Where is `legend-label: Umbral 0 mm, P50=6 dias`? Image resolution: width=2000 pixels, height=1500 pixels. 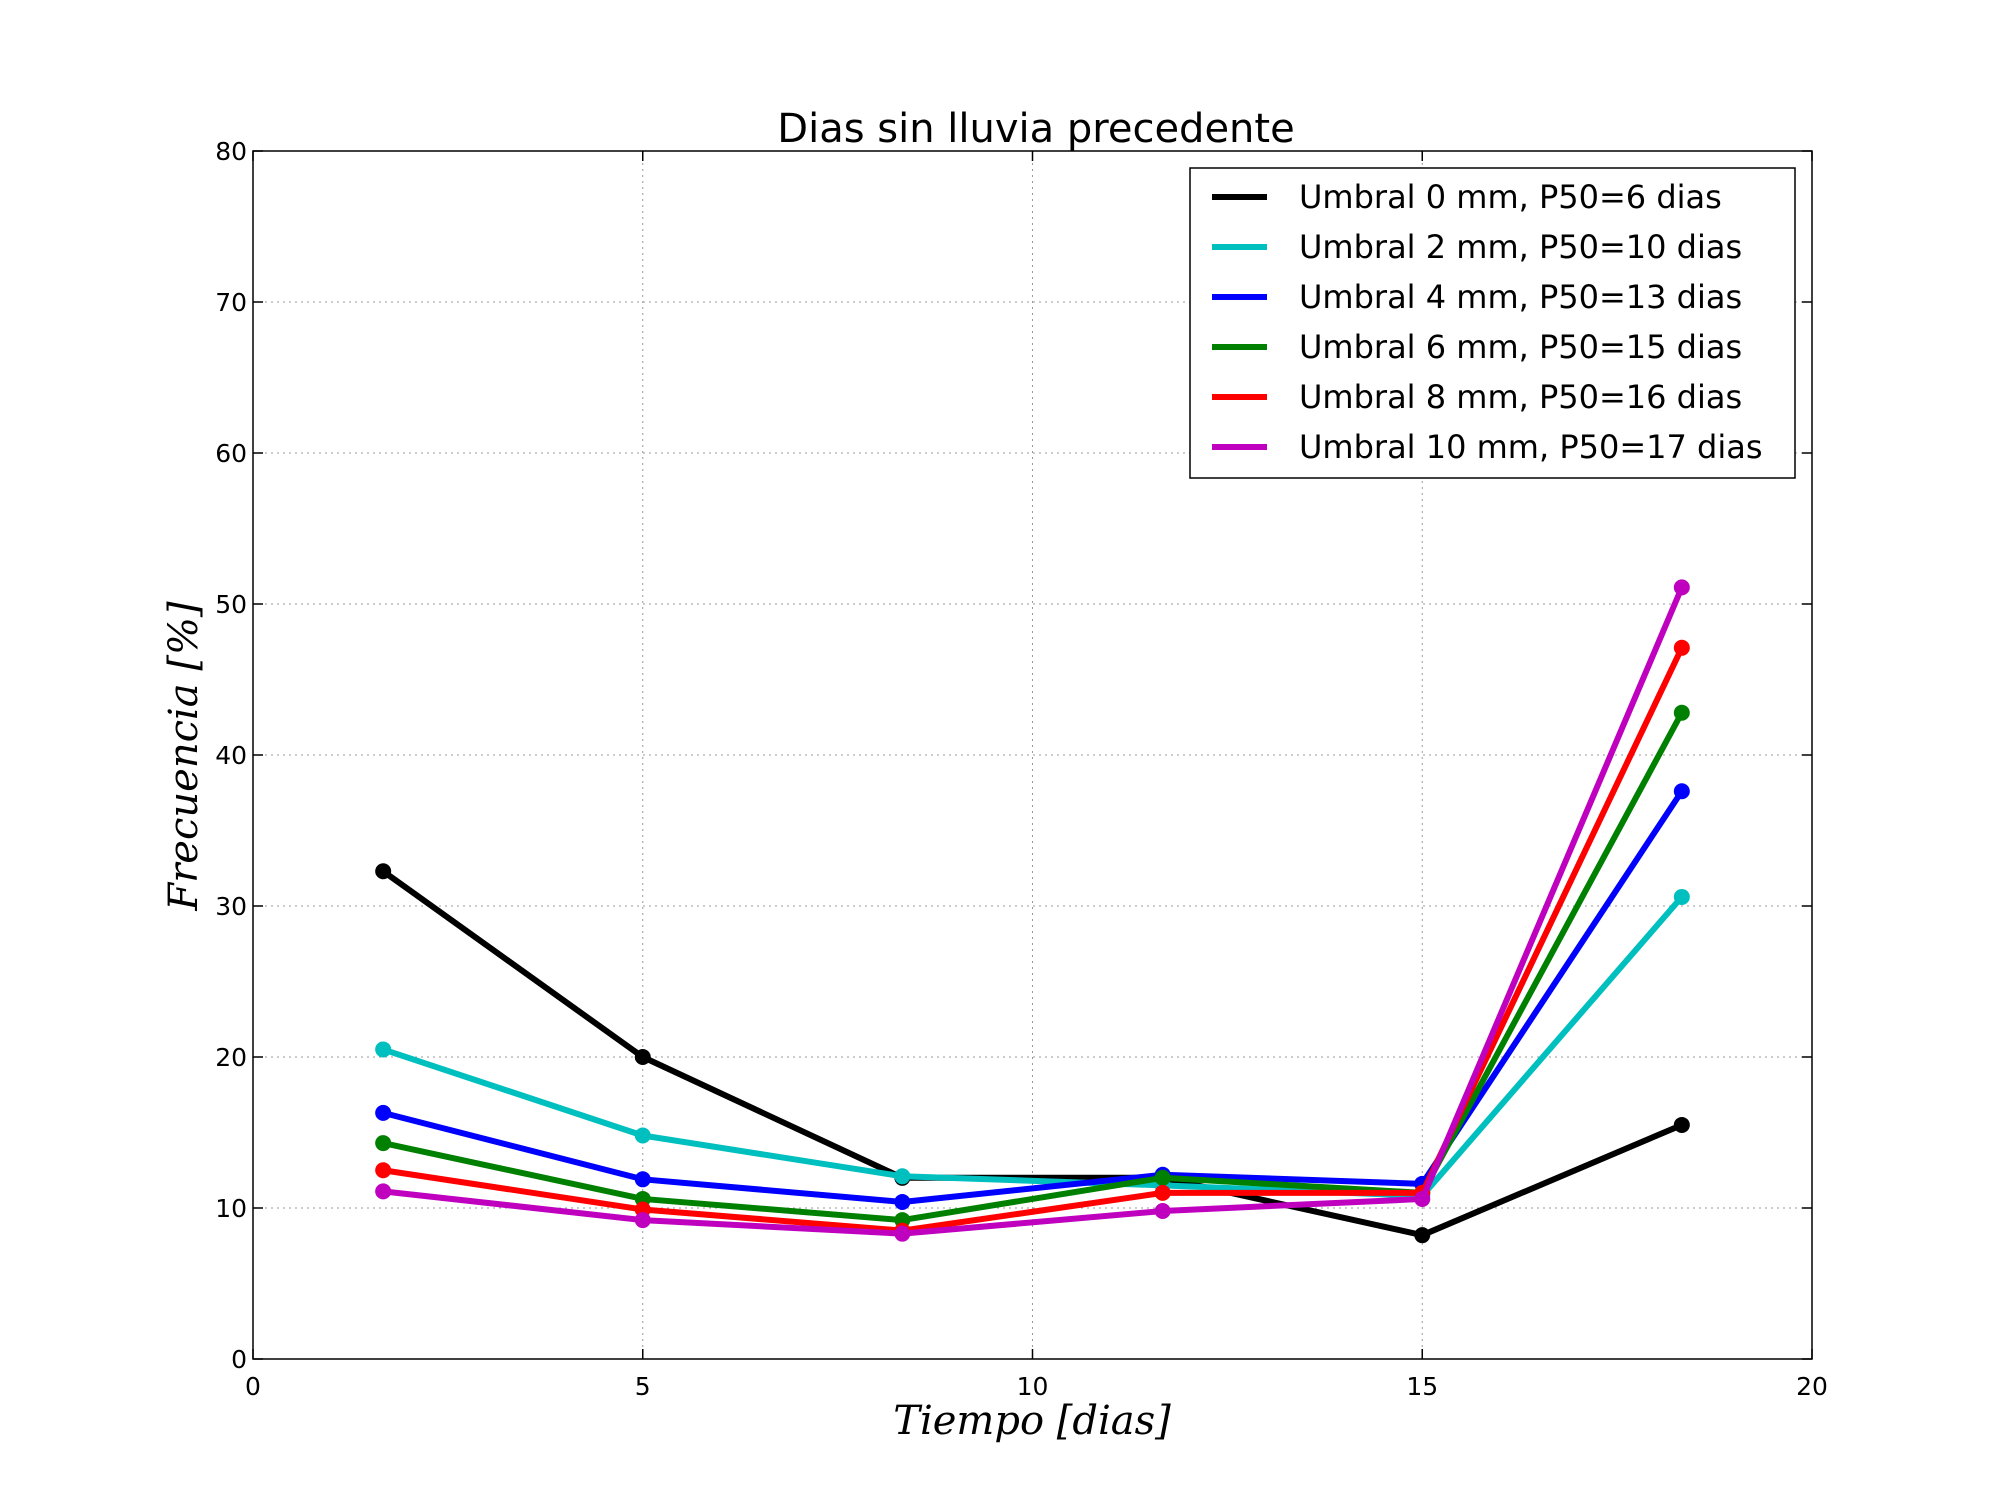
legend-label: Umbral 0 mm, P50=6 dias is located at coordinates (1510, 197).